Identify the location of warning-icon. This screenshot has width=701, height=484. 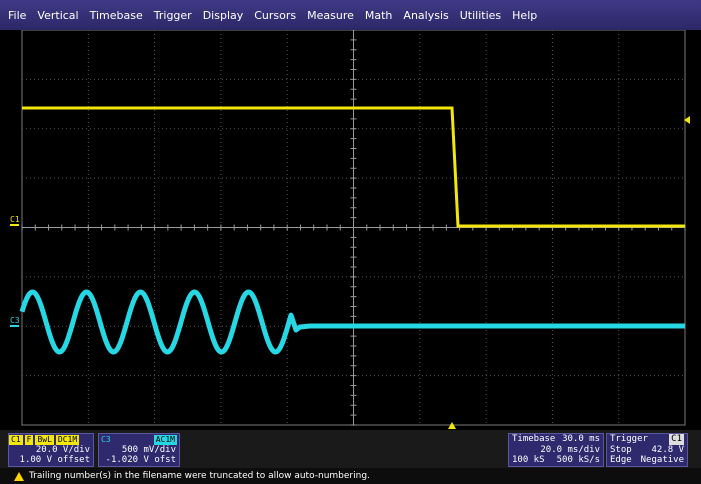
(19, 476).